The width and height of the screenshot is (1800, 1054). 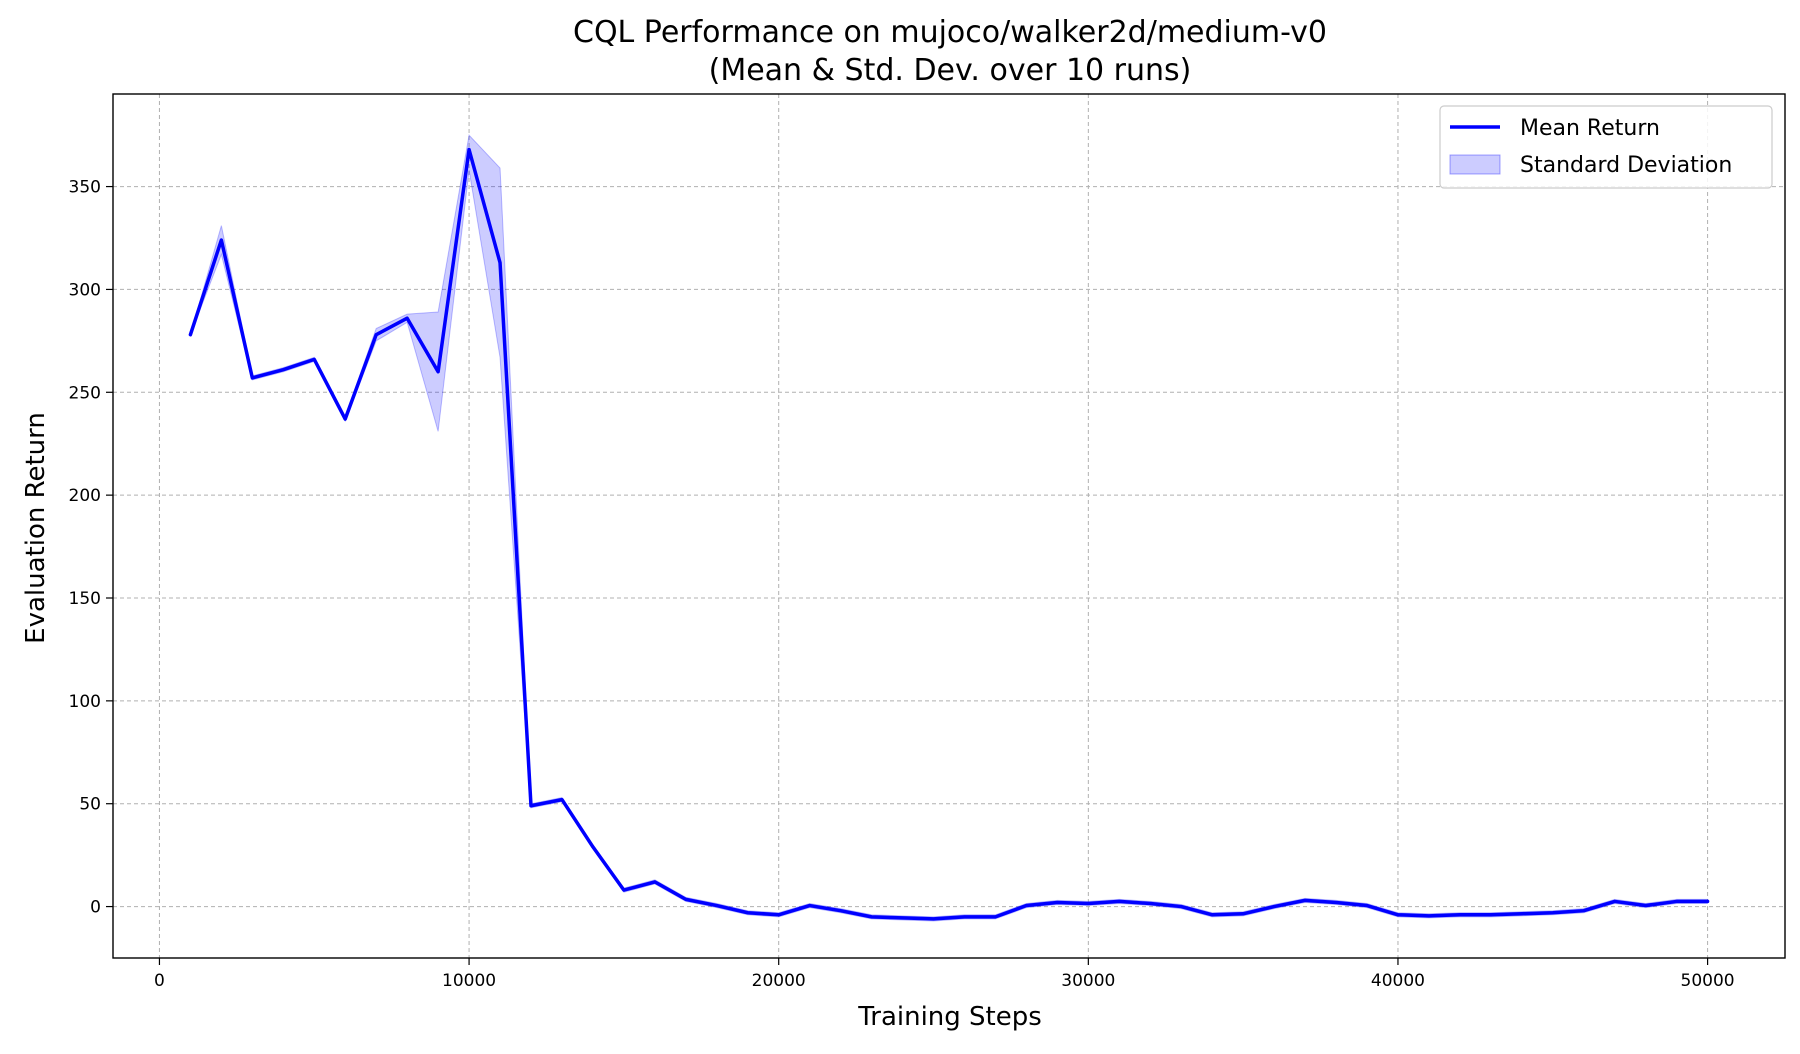 I want to click on legend-box, so click(x=1606, y=147).